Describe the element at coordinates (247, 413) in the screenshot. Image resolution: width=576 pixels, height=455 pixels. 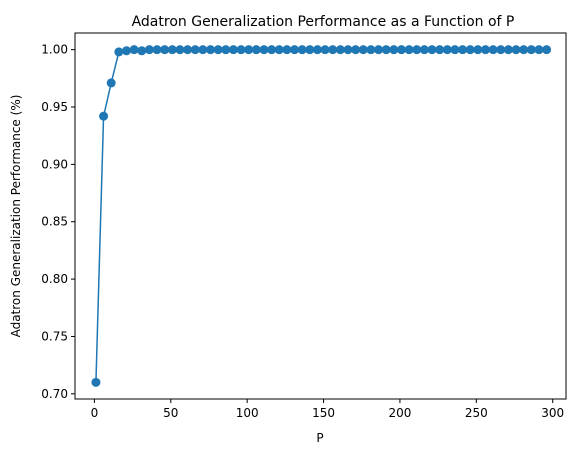
I see `x-tick-label: 100` at that location.